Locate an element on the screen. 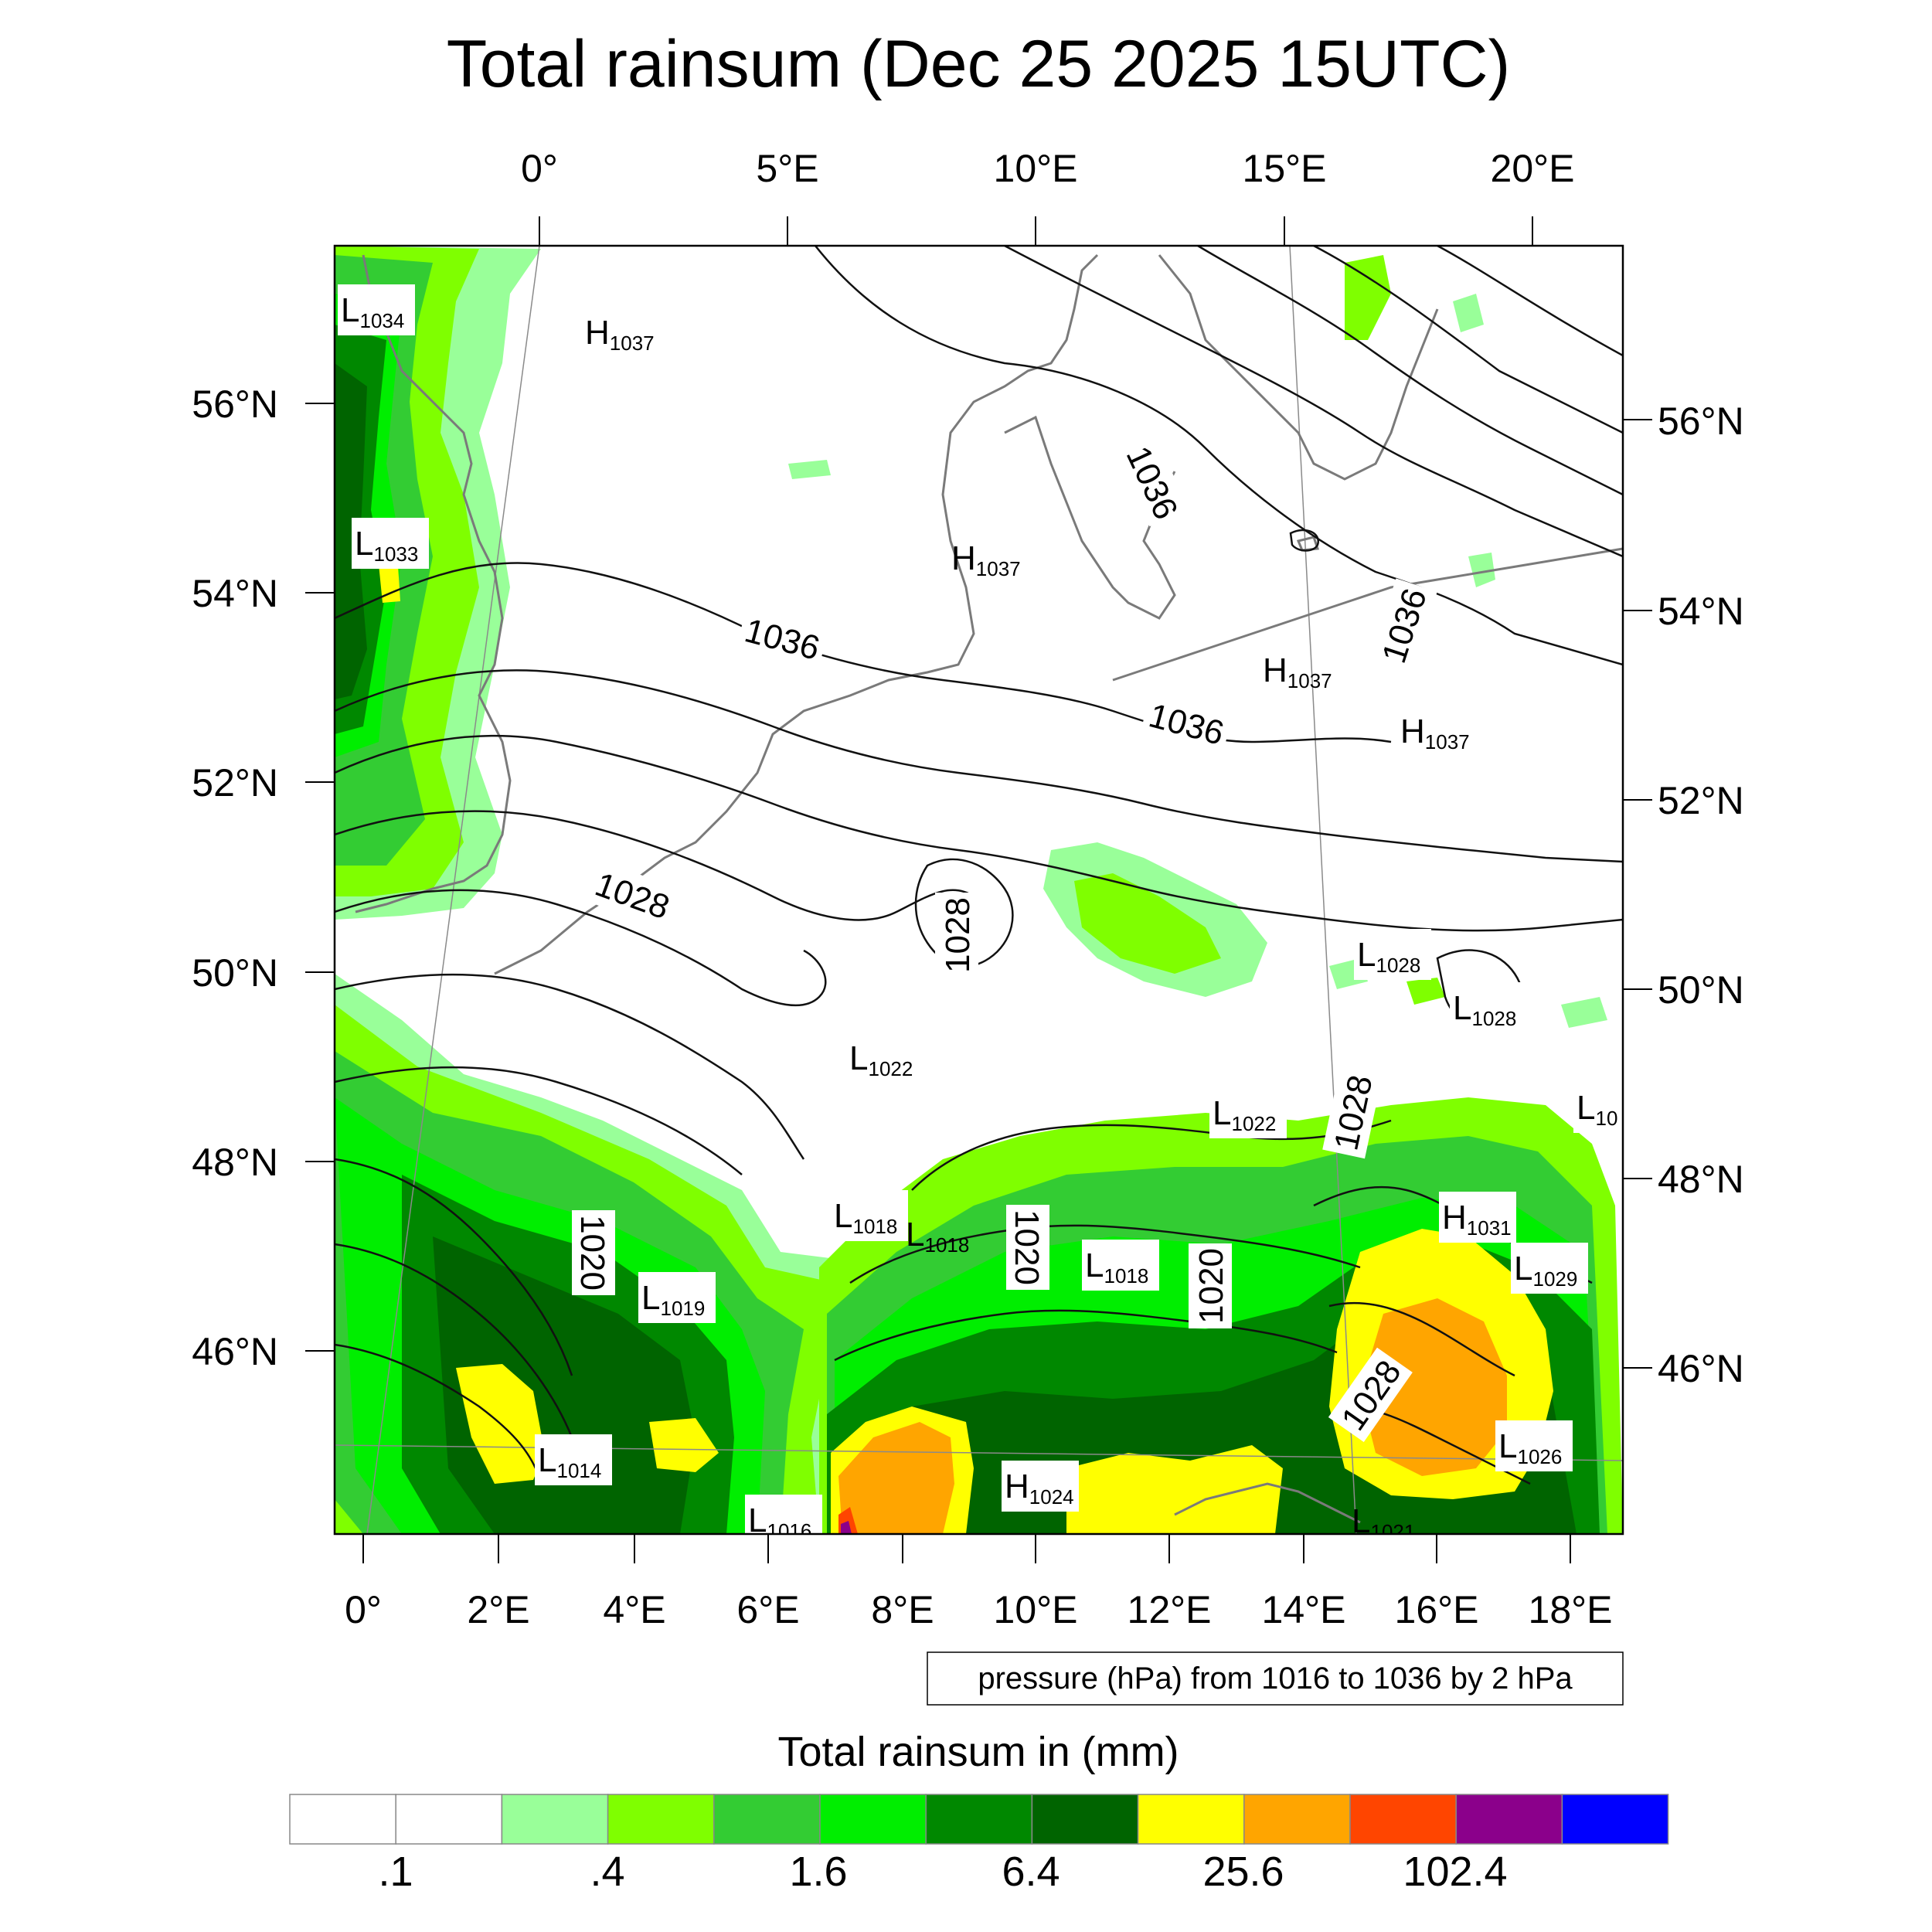 Image resolution: width=1932 pixels, height=1932 pixels. svg-text: H1024 is located at coordinates (1040, 1489).